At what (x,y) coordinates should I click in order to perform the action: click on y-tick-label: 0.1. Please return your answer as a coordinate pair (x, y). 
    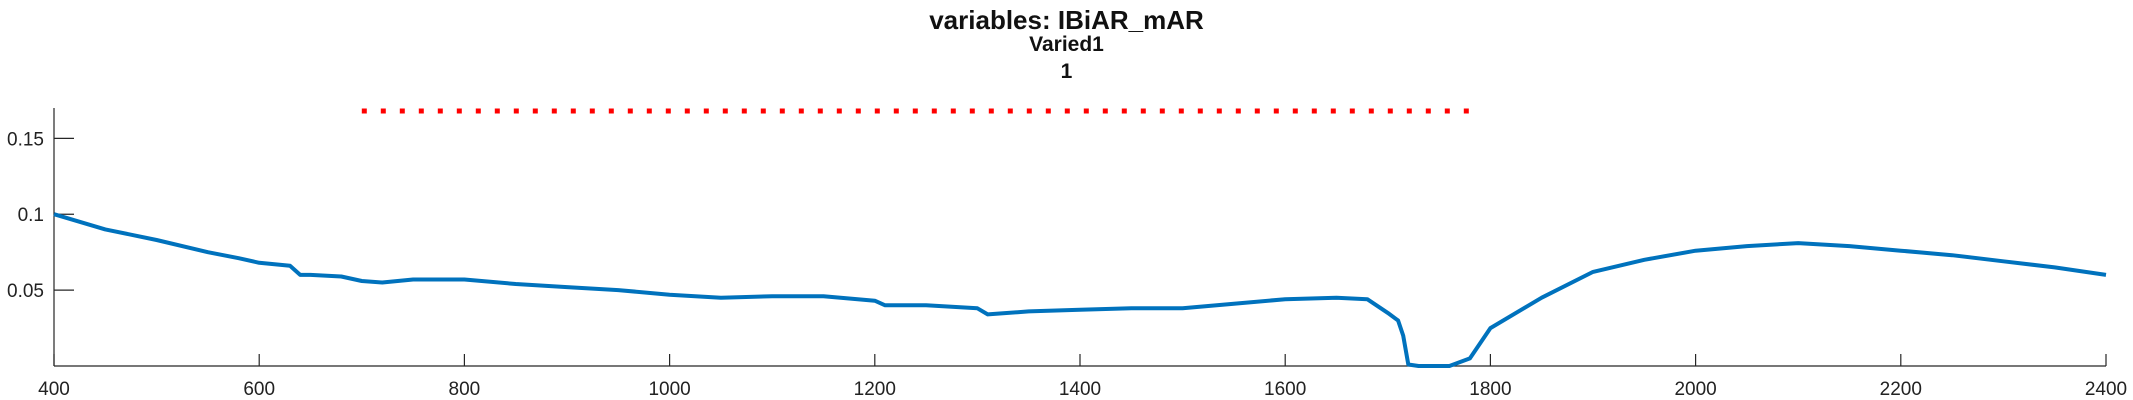
    Looking at the image, I should click on (31, 215).